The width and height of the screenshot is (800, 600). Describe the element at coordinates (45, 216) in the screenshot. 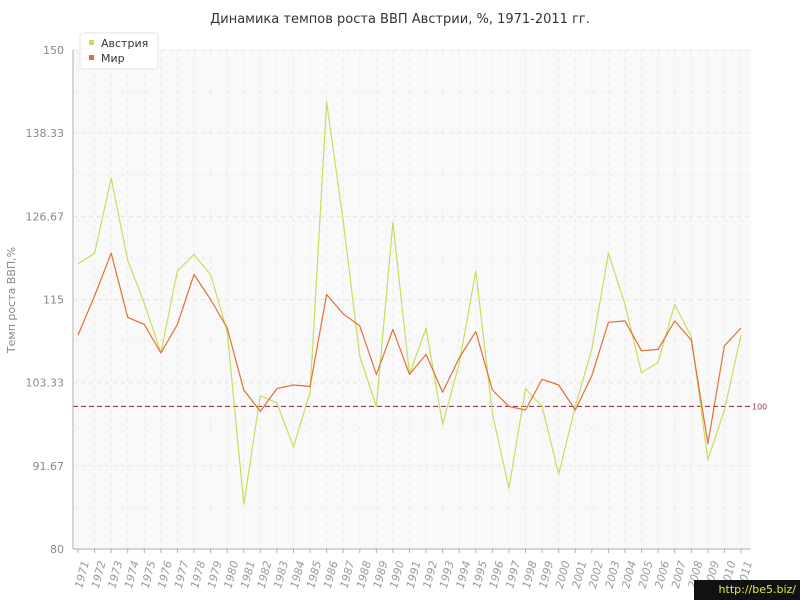

I see `y-tick-label: 126.67` at that location.